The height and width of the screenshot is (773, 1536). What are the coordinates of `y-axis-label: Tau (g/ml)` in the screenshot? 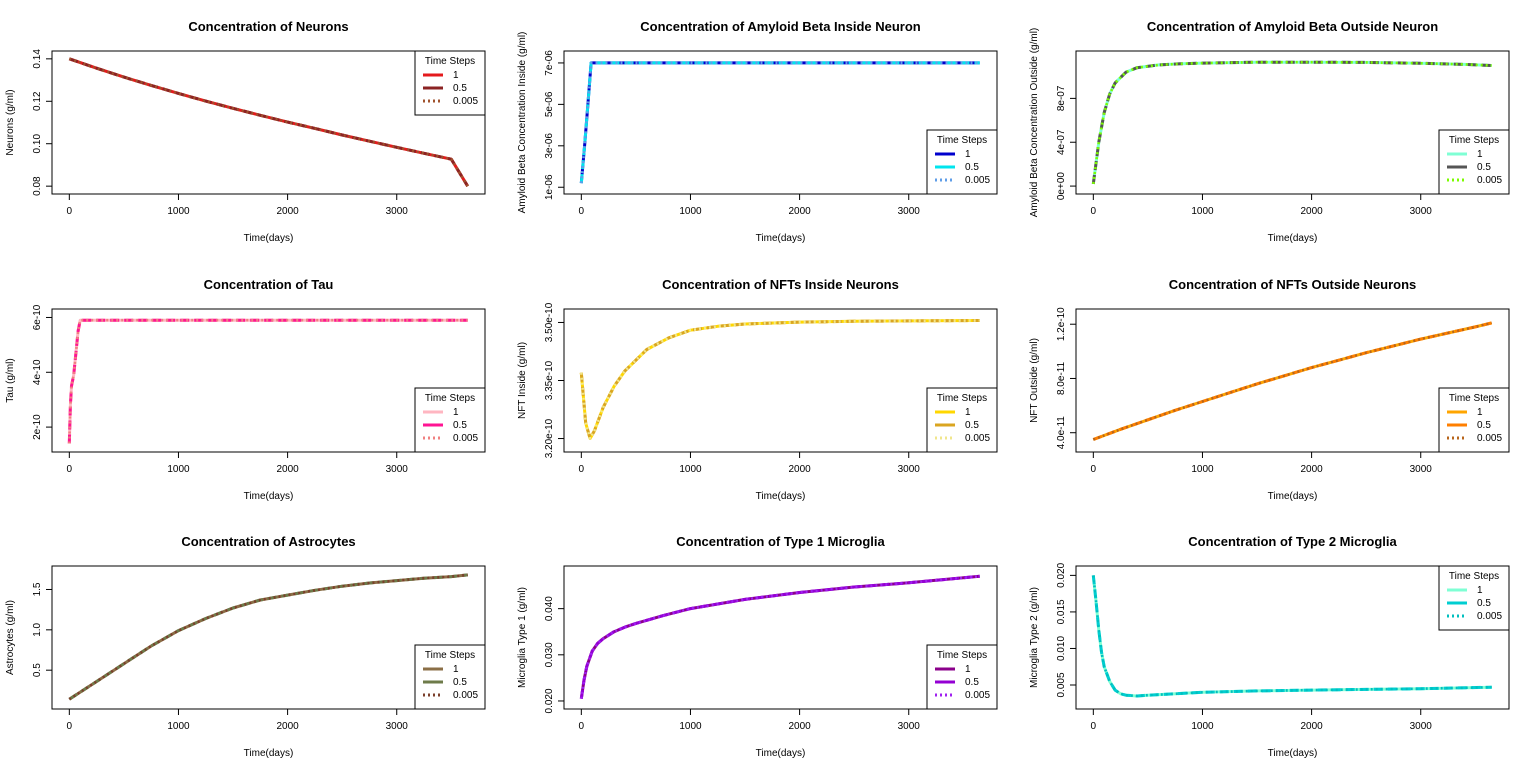 It's located at (10, 380).